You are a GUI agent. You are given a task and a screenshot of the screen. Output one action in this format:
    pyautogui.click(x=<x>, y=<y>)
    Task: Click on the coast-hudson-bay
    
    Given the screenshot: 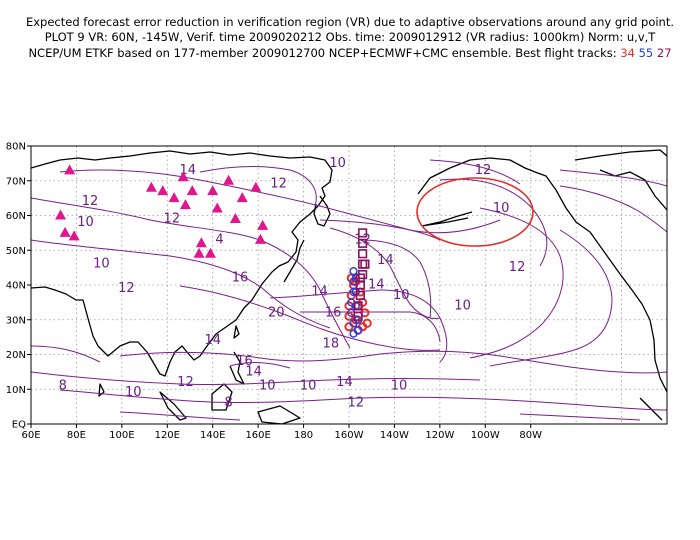 What is the action you would take?
    pyautogui.click(x=633, y=190)
    